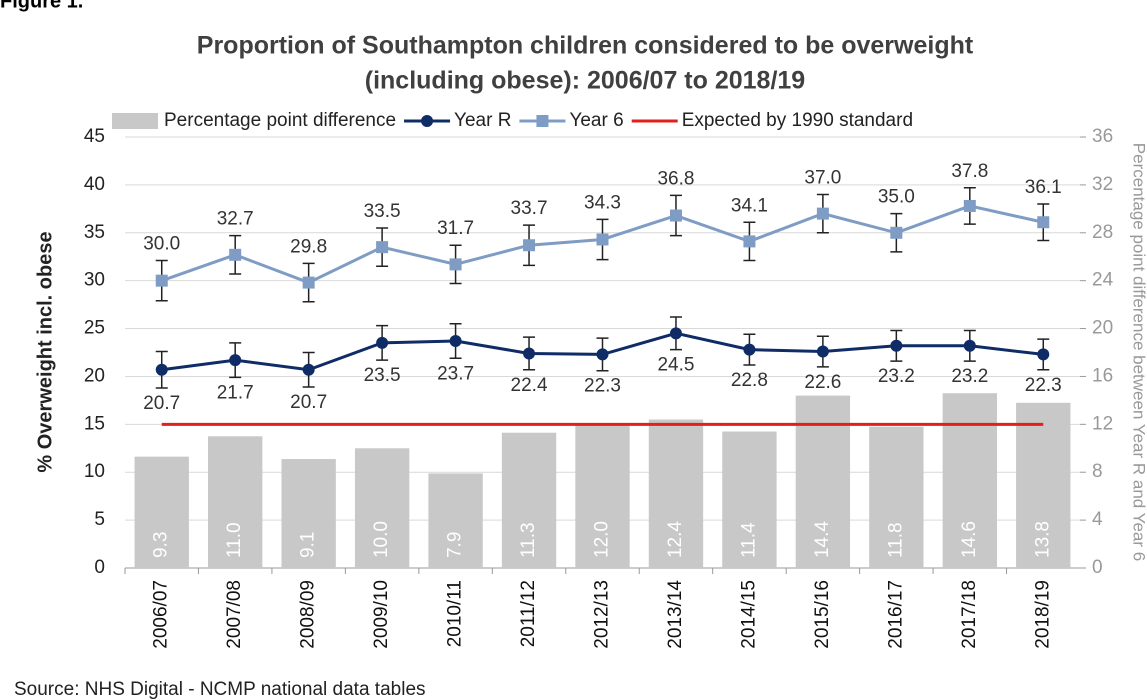  I want to click on y-tick-label: 35, so click(94, 232).